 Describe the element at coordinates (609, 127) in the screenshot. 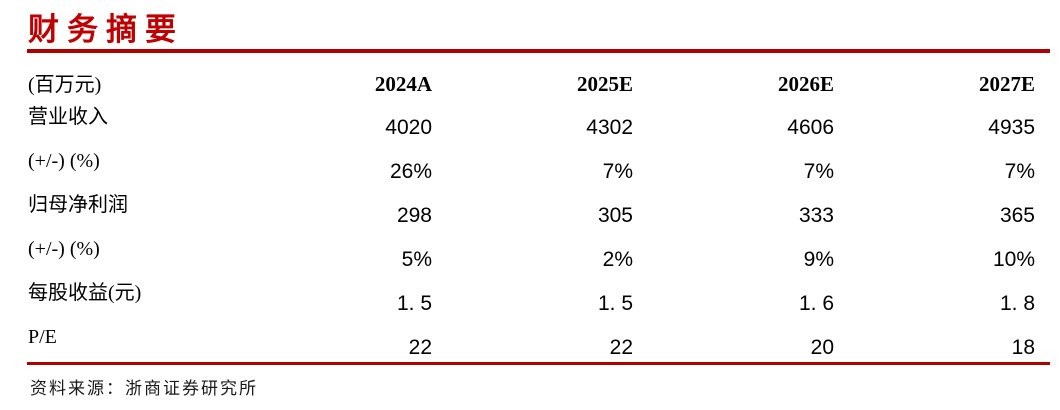

I see `row-value: 4302` at that location.